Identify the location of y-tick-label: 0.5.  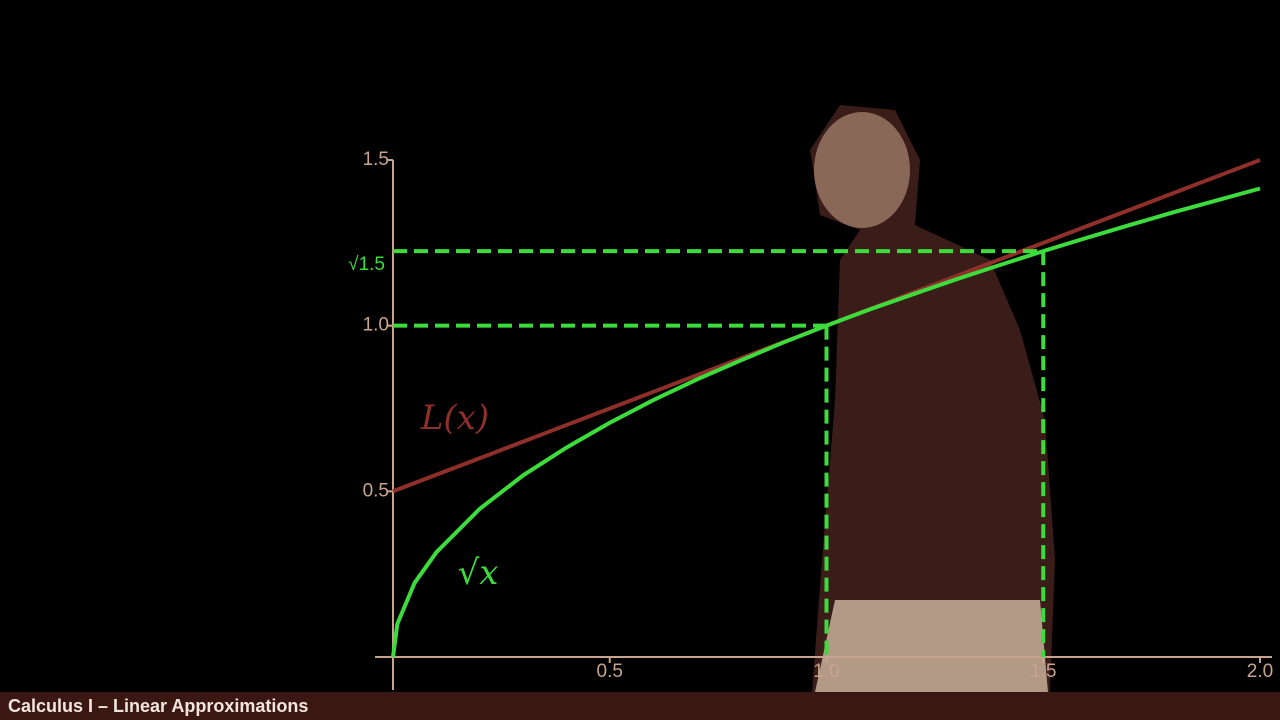
(376, 490).